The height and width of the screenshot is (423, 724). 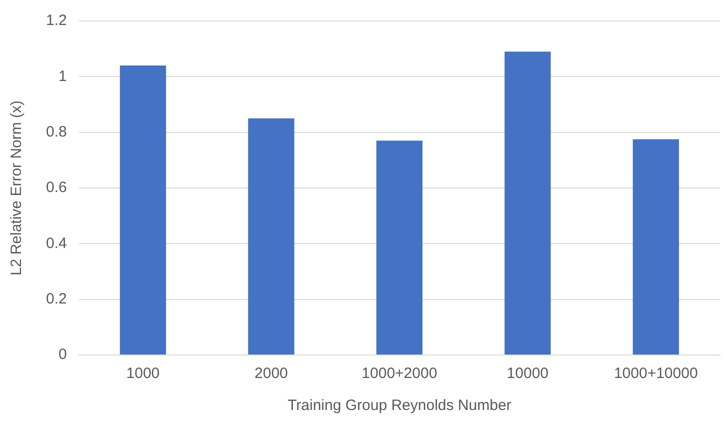 I want to click on x-tick-label: 2000, so click(x=271, y=373).